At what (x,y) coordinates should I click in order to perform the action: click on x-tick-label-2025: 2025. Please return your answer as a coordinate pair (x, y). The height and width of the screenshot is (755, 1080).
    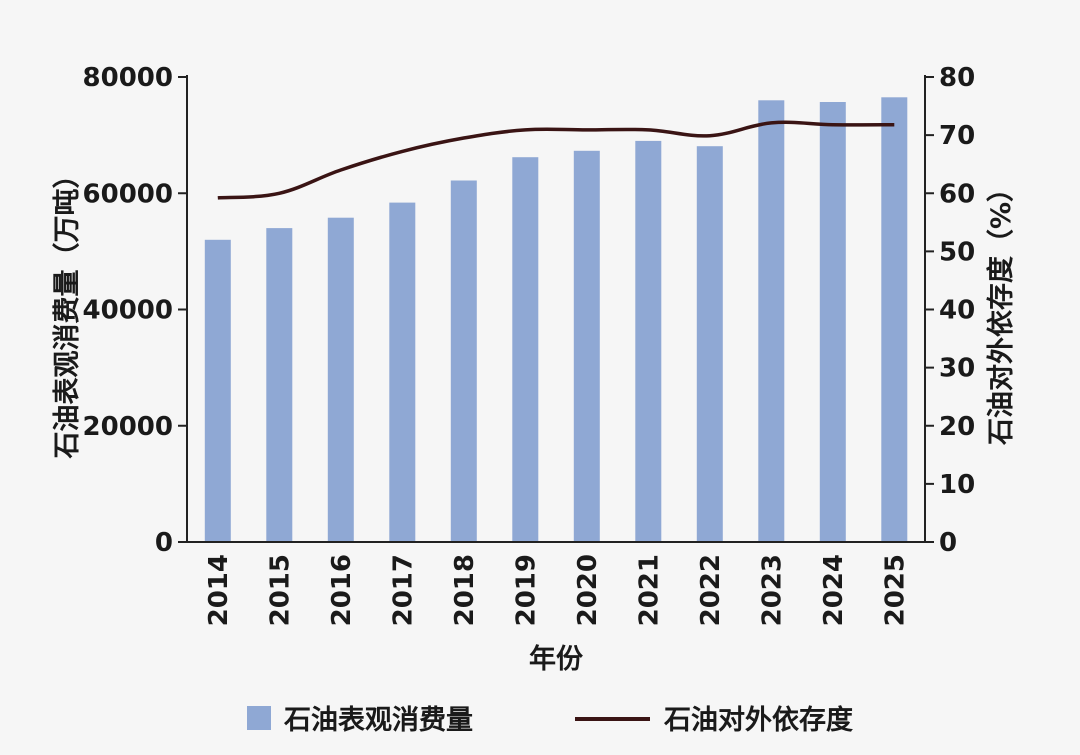
    Looking at the image, I should click on (895, 590).